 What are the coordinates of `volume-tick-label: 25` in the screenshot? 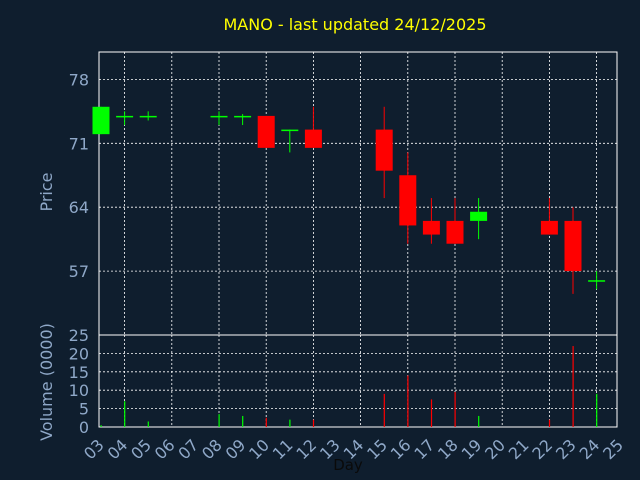 It's located at (79, 335).